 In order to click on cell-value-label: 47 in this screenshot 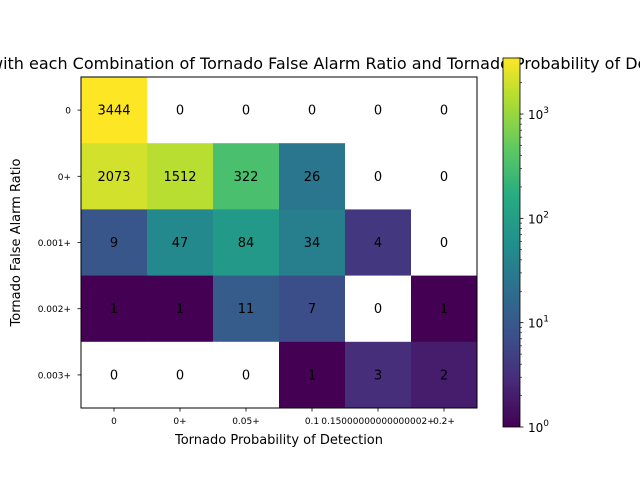, I will do `click(180, 243)`.